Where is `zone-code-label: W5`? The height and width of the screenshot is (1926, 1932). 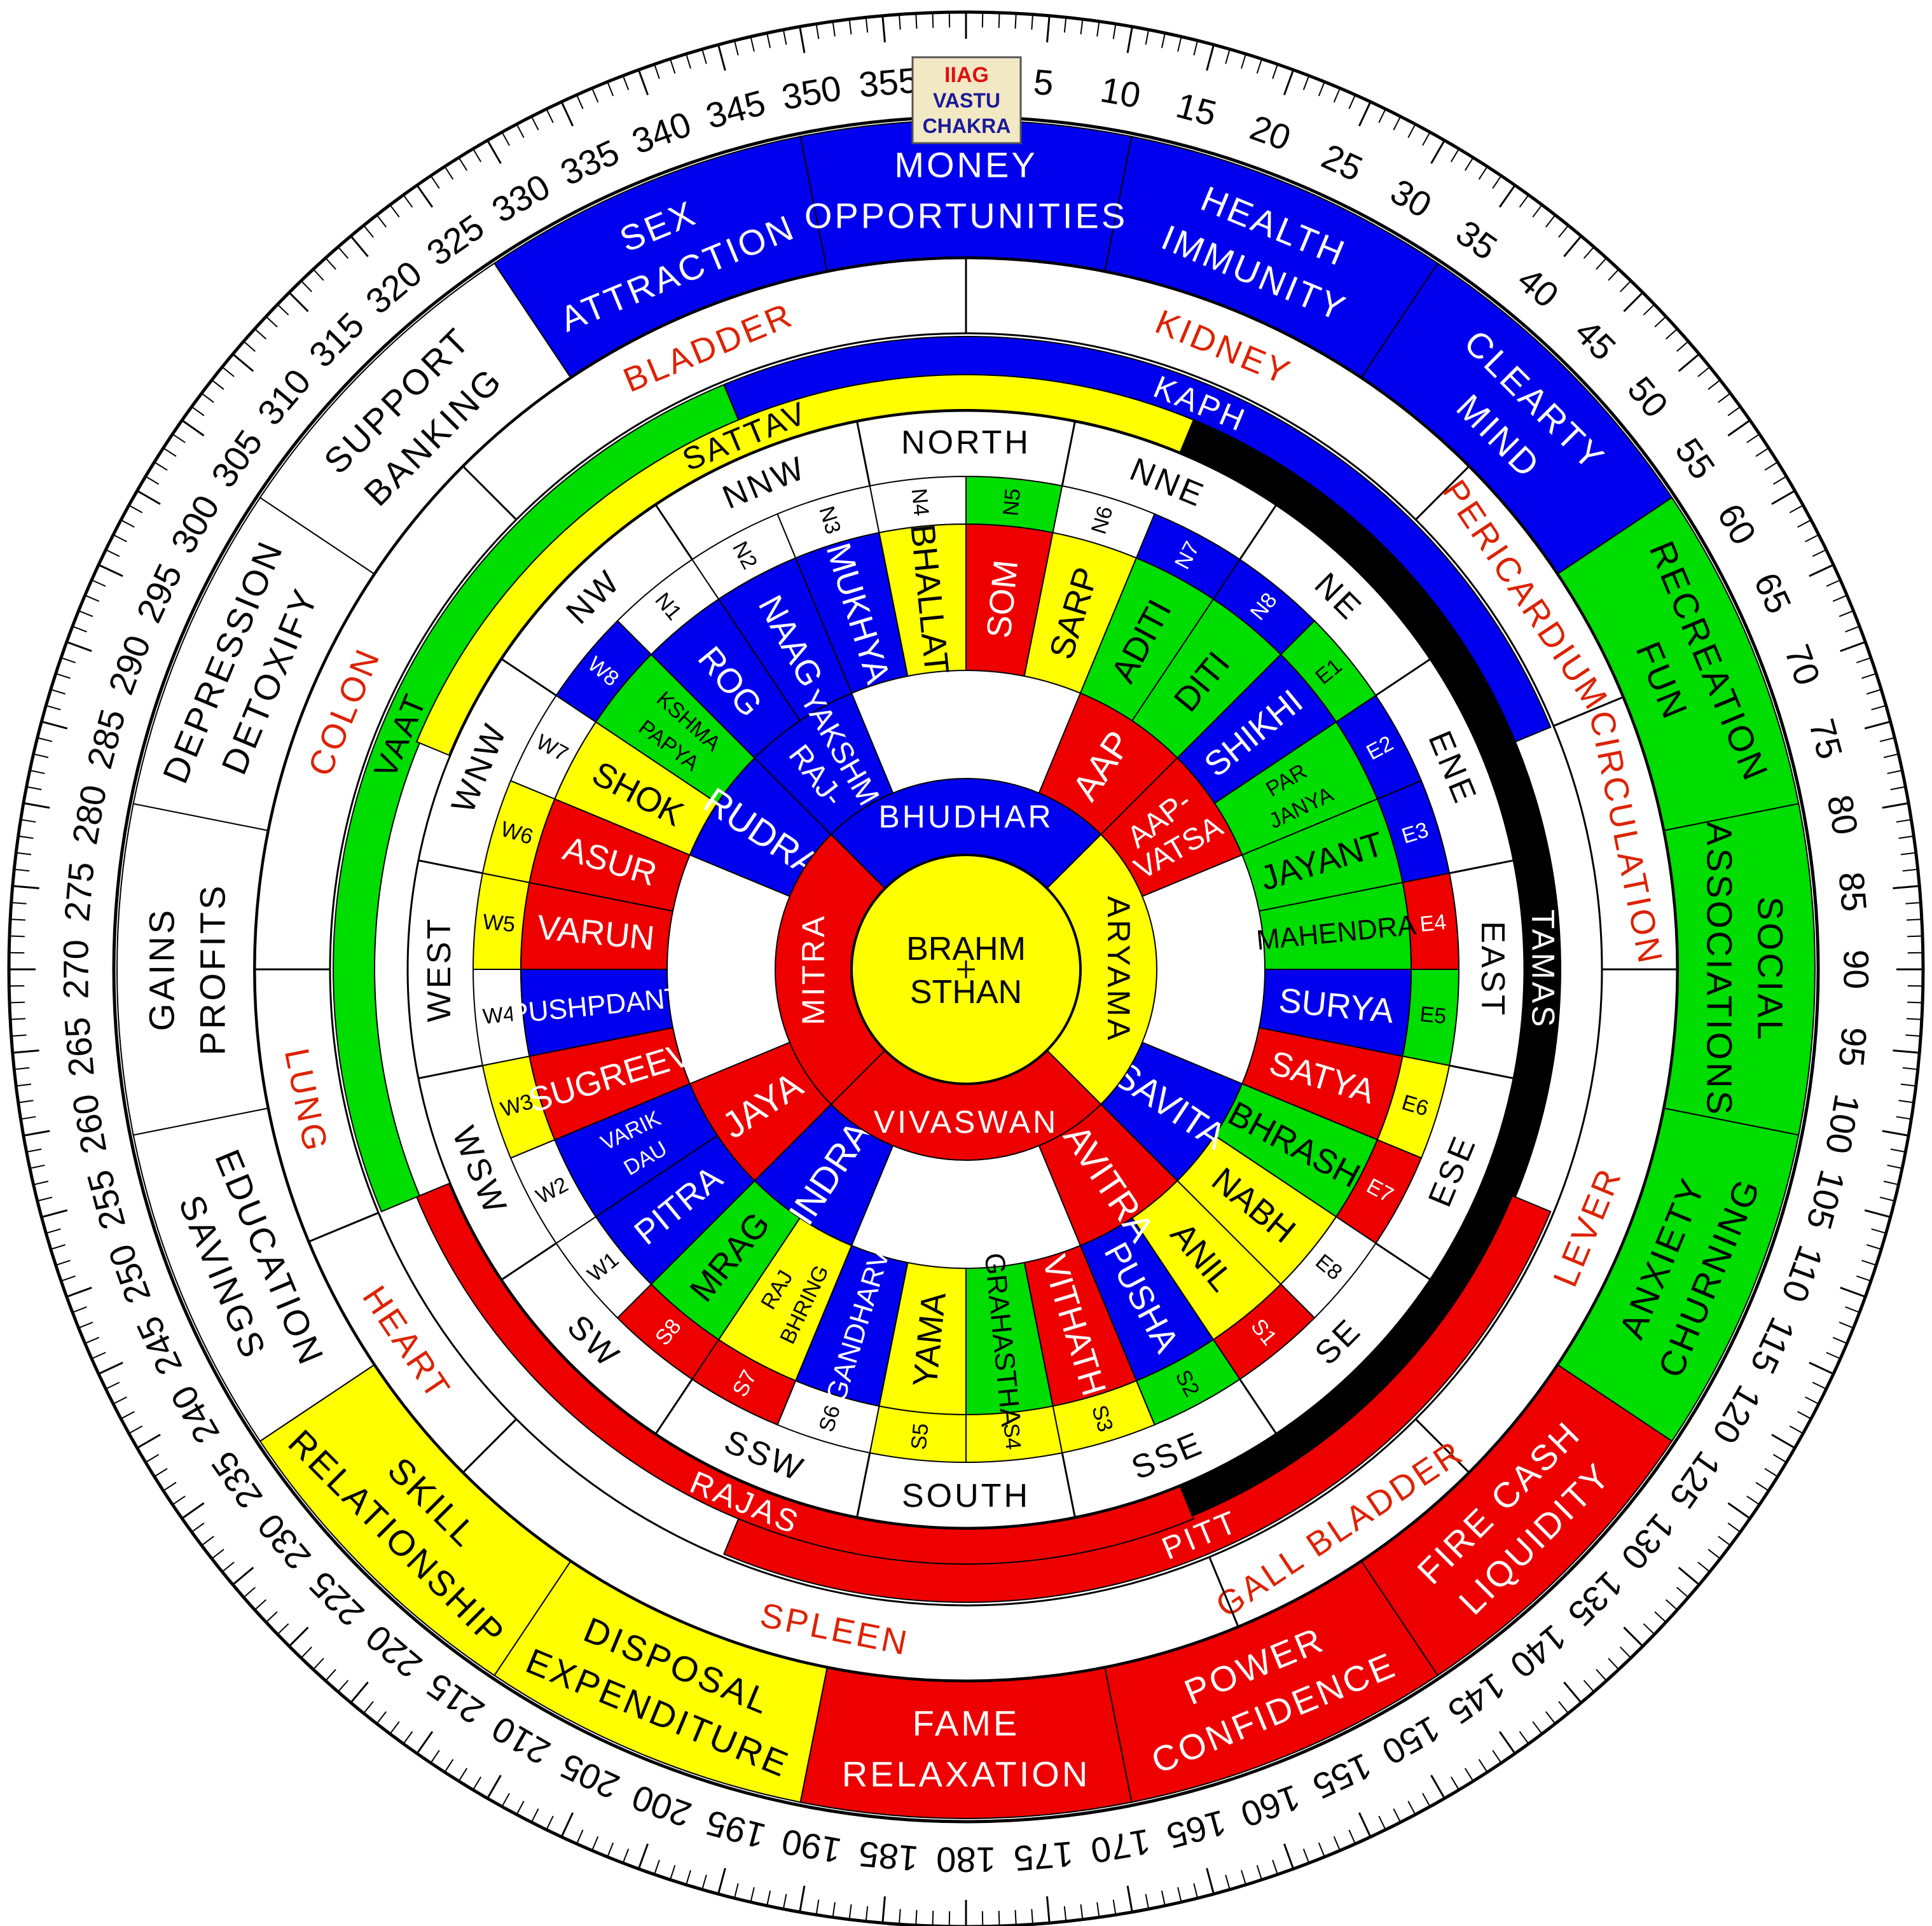 zone-code-label: W5 is located at coordinates (499, 923).